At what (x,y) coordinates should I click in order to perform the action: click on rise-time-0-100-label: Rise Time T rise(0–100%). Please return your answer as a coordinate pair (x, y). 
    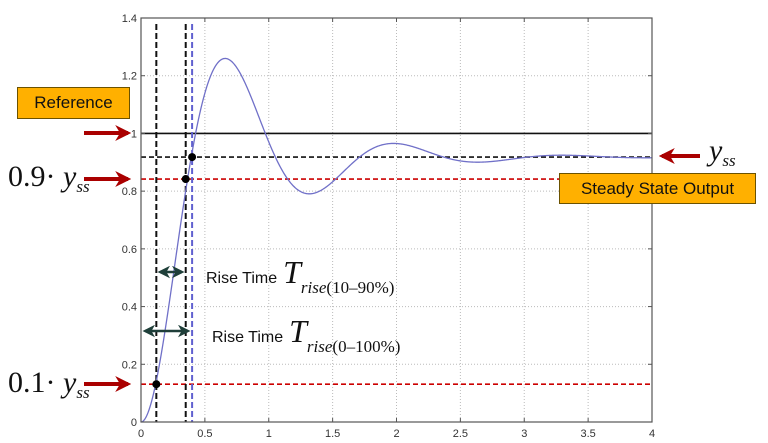
    Looking at the image, I should click on (306, 334).